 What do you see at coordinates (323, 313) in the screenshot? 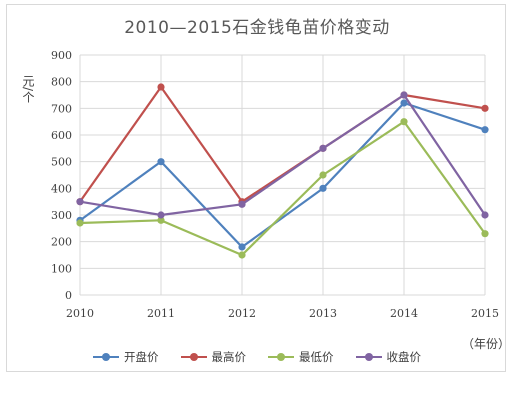
I see `x-tick-label: 2013` at bounding box center [323, 313].